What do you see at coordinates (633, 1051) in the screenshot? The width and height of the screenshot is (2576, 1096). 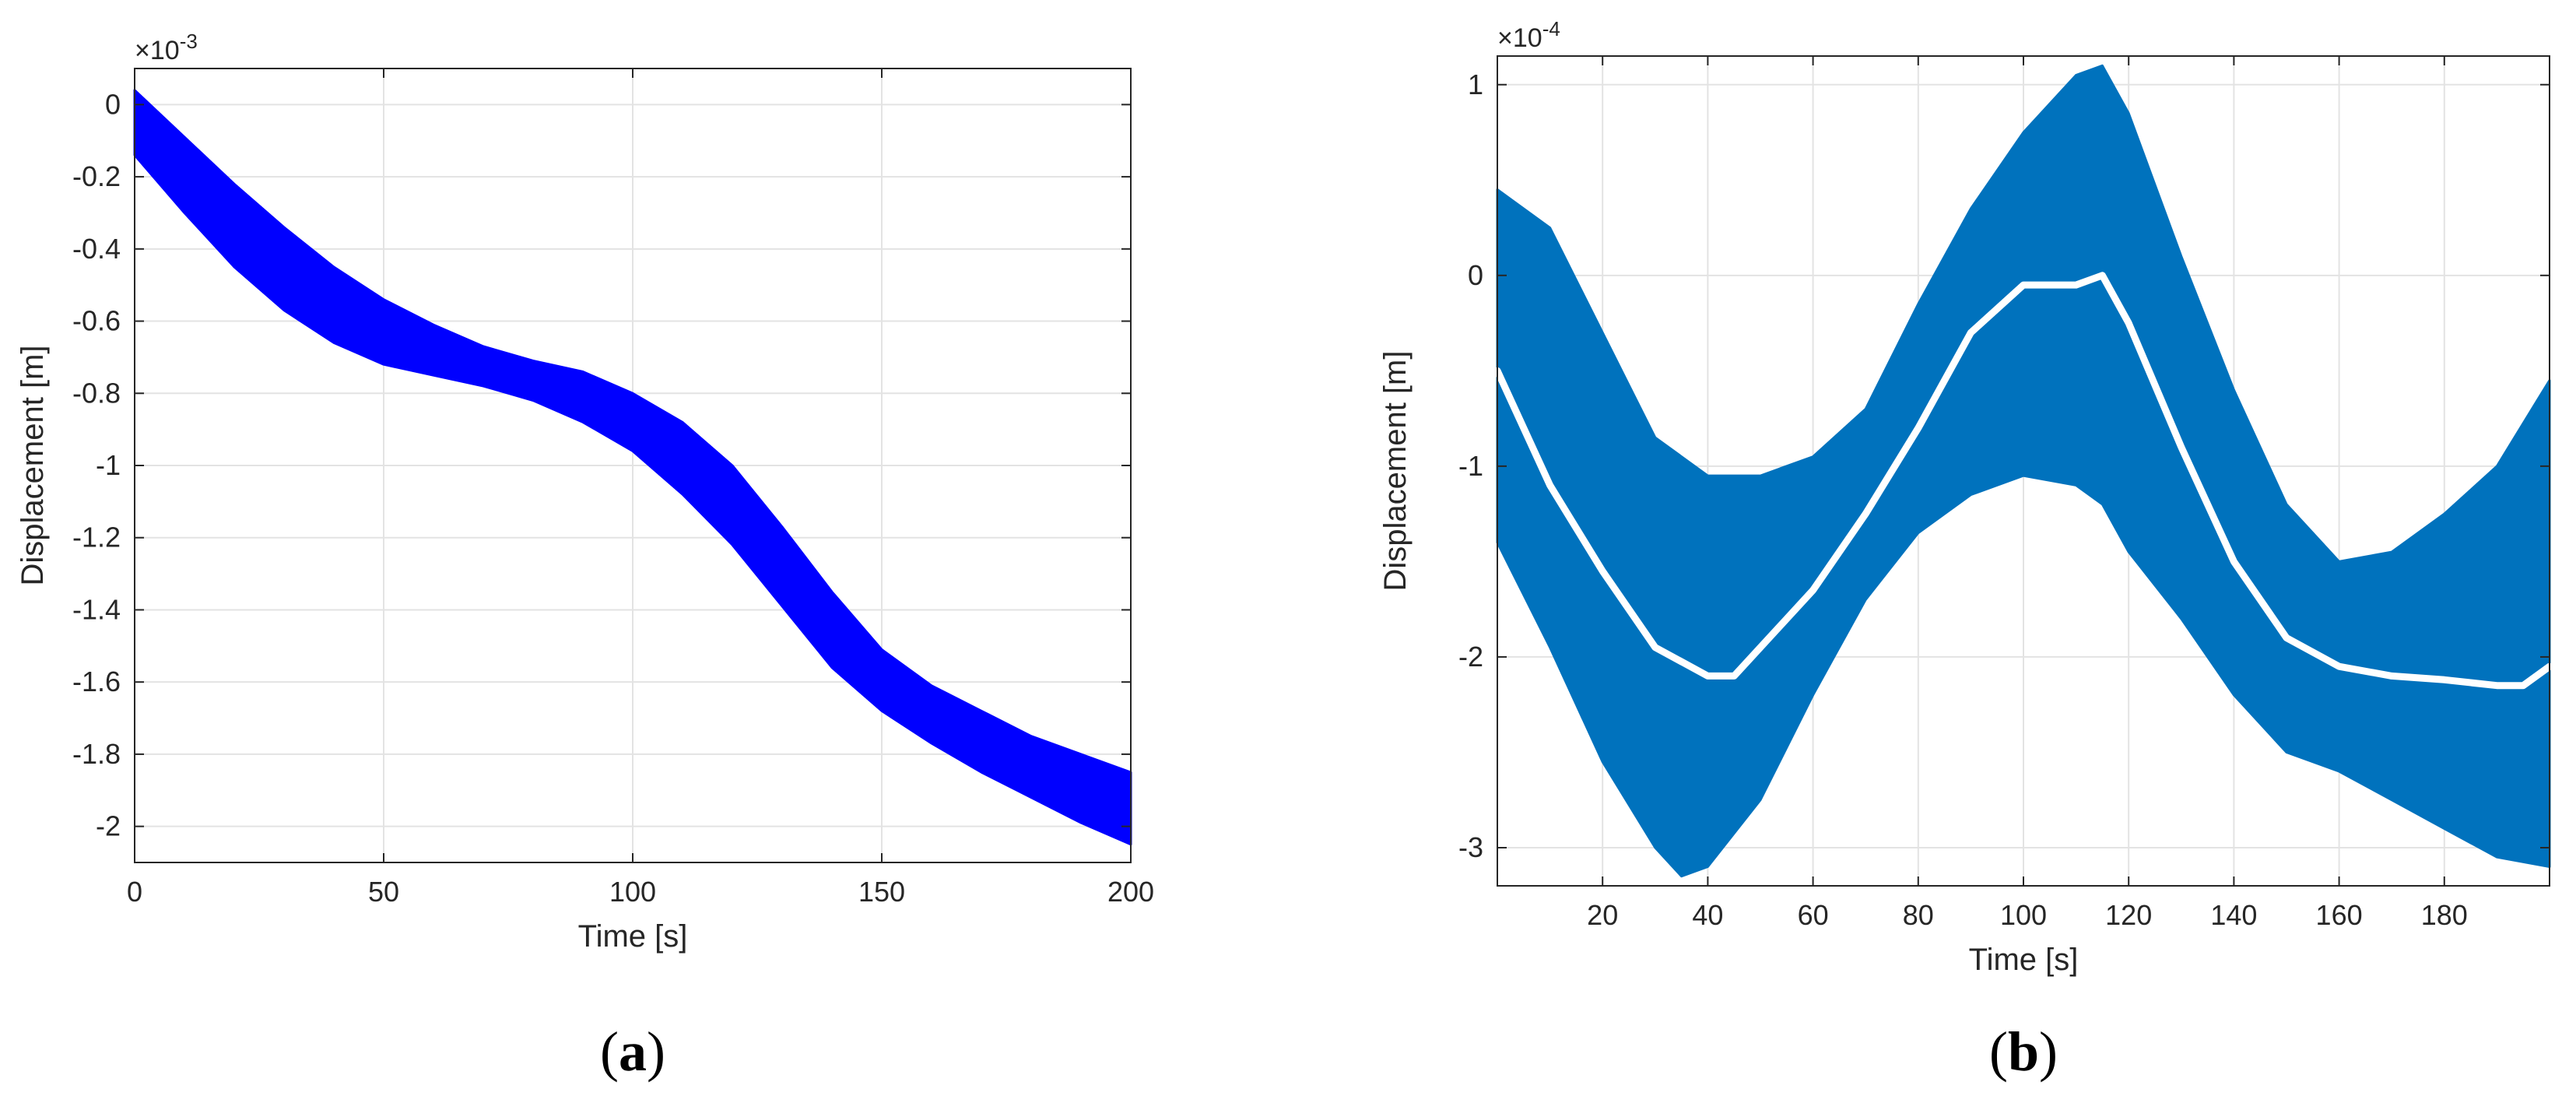 I see `panel-label-a: (a)` at bounding box center [633, 1051].